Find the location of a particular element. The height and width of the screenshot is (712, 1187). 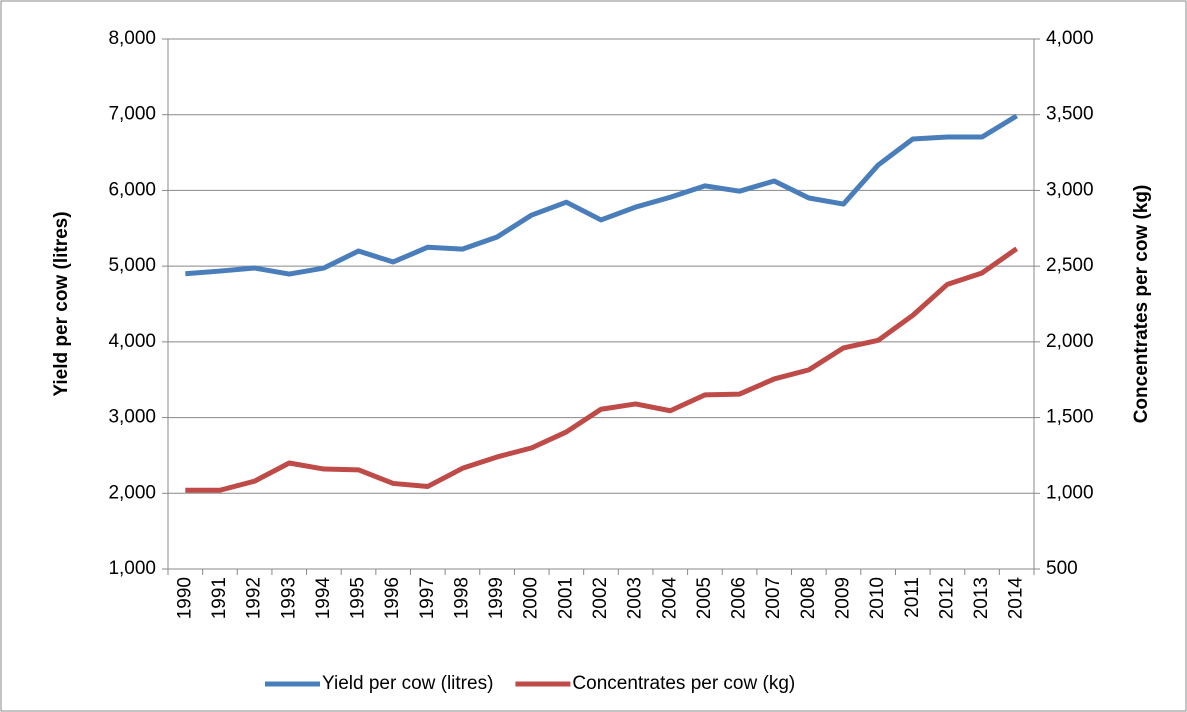

x-tick-label: 2006 is located at coordinates (739, 598).